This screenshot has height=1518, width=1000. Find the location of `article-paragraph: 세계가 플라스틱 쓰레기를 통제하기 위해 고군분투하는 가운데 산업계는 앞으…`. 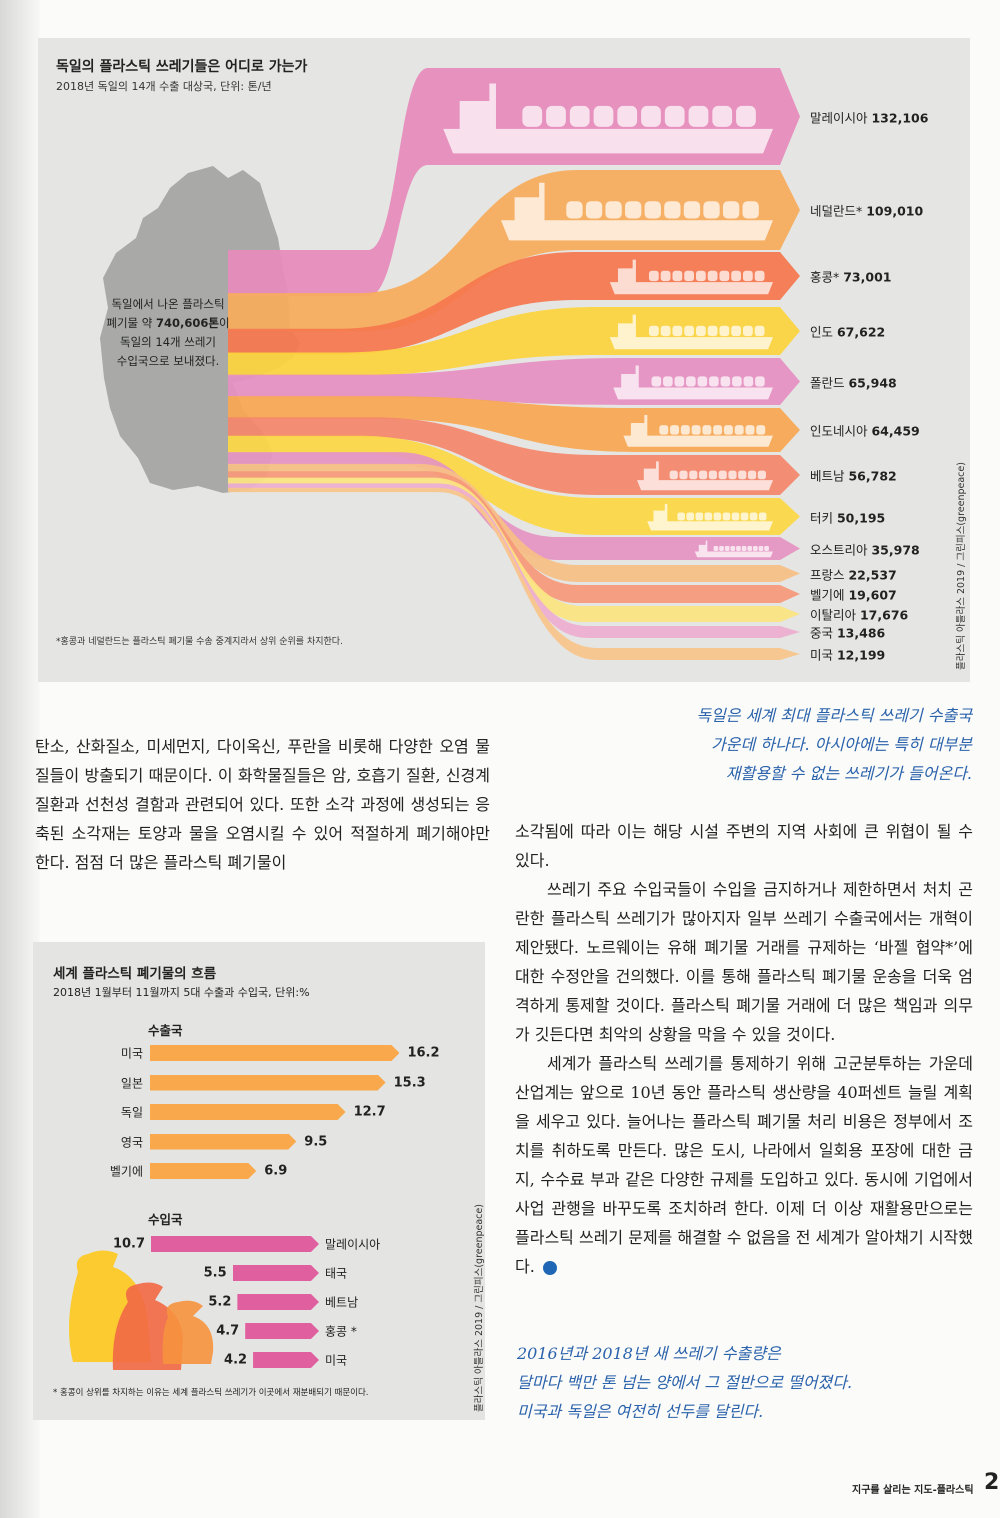

article-paragraph: 세계가 플라스틱 쓰레기를 통제하기 위해 고군분투하는 가운데 산업계는 앞으… is located at coordinates (744, 1165).